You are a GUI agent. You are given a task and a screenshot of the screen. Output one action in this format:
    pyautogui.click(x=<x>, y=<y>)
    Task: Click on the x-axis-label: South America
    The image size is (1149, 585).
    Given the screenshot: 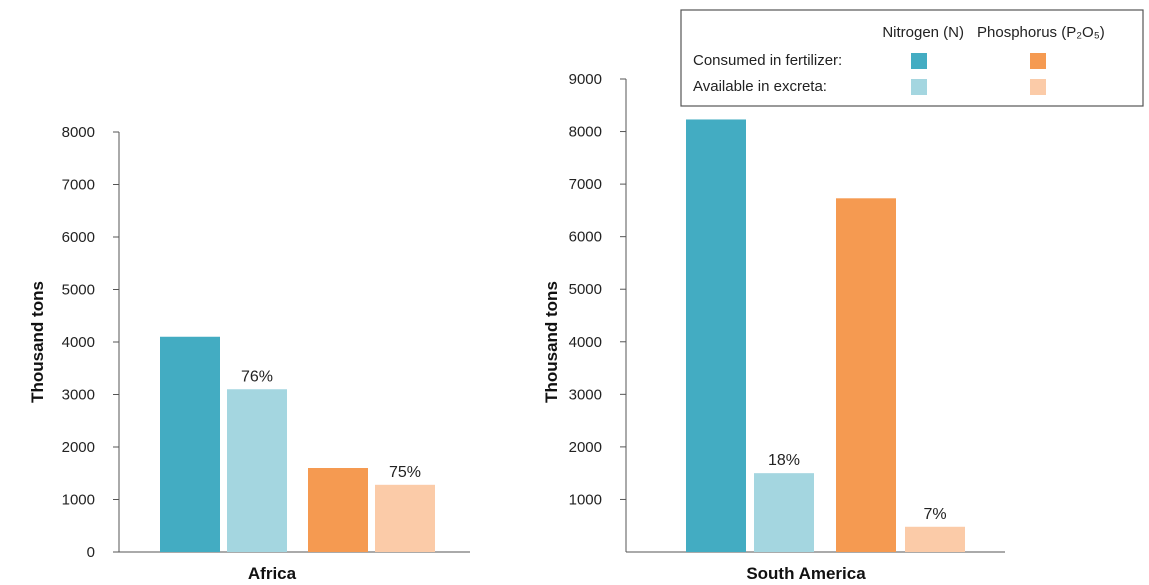 What is the action you would take?
    pyautogui.click(x=806, y=573)
    